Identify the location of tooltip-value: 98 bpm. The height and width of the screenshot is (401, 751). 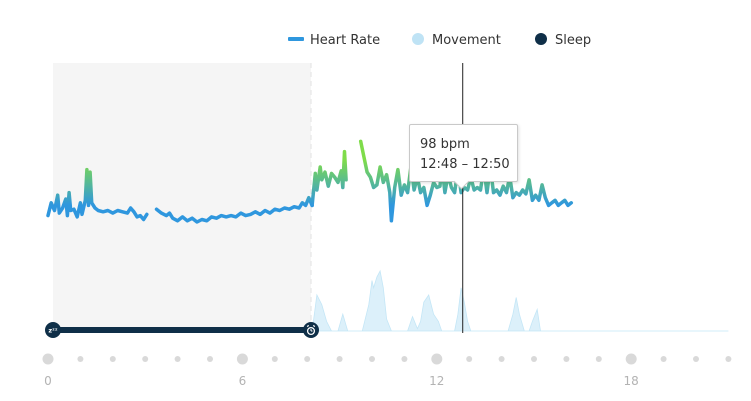
(445, 144).